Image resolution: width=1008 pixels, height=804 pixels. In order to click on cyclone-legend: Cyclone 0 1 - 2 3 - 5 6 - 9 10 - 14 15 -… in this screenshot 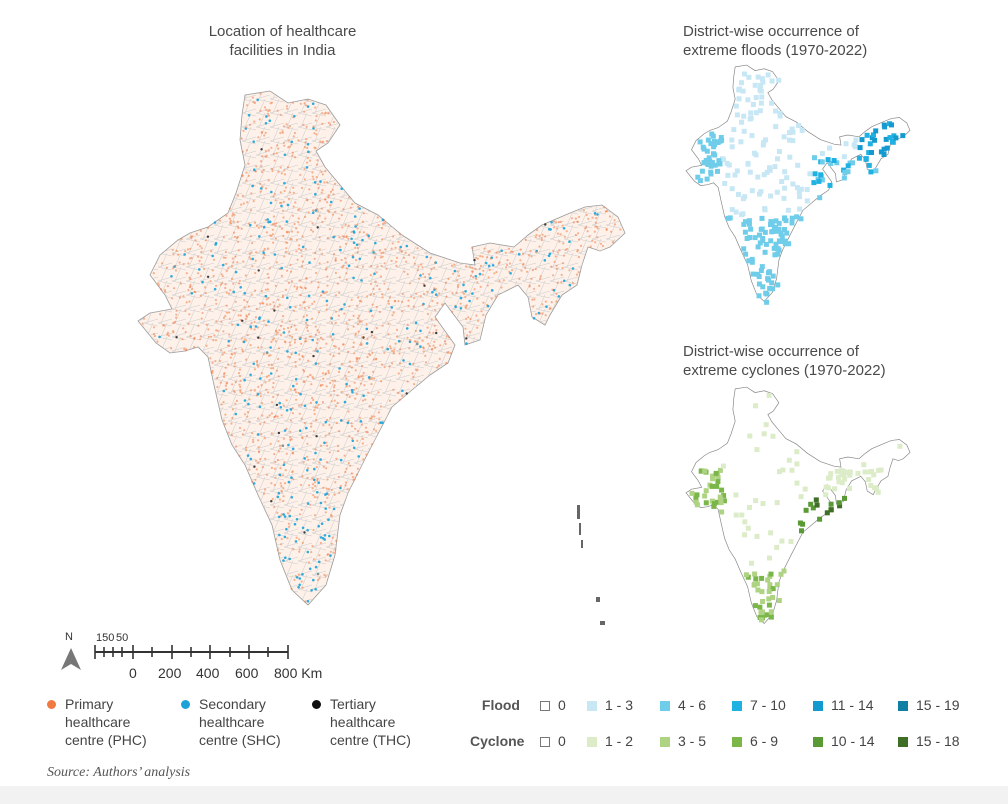, I will do `click(715, 741)`.